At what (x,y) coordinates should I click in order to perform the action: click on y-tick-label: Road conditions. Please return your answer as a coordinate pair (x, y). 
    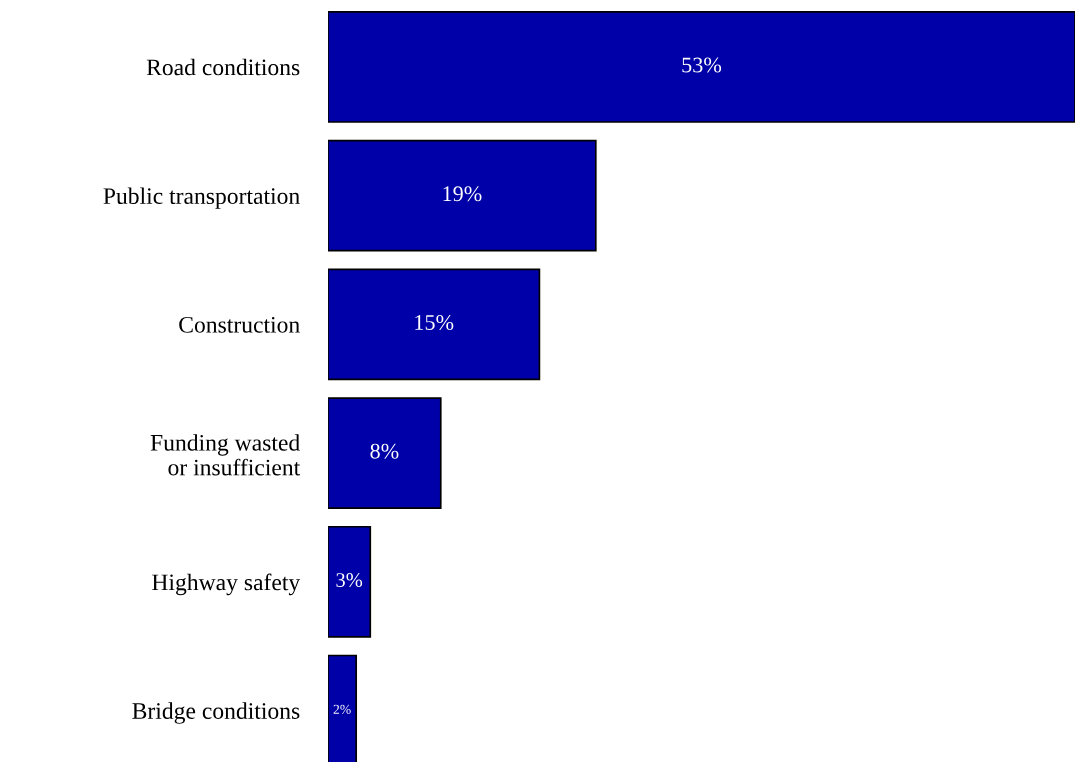
    Looking at the image, I should click on (223, 67).